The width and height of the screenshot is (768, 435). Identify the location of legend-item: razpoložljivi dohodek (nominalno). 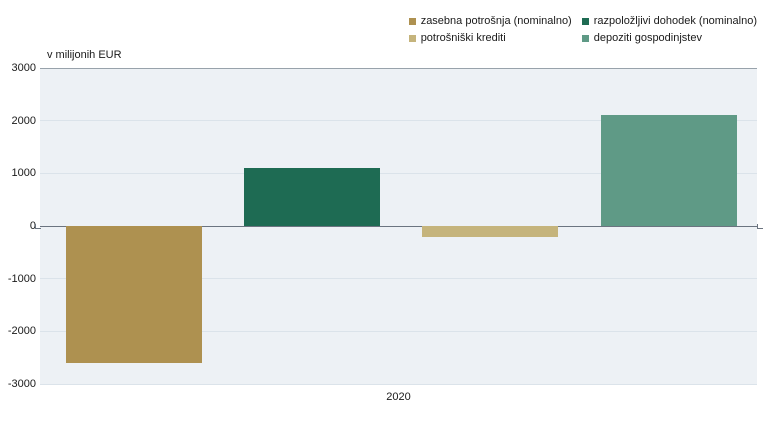
(669, 21).